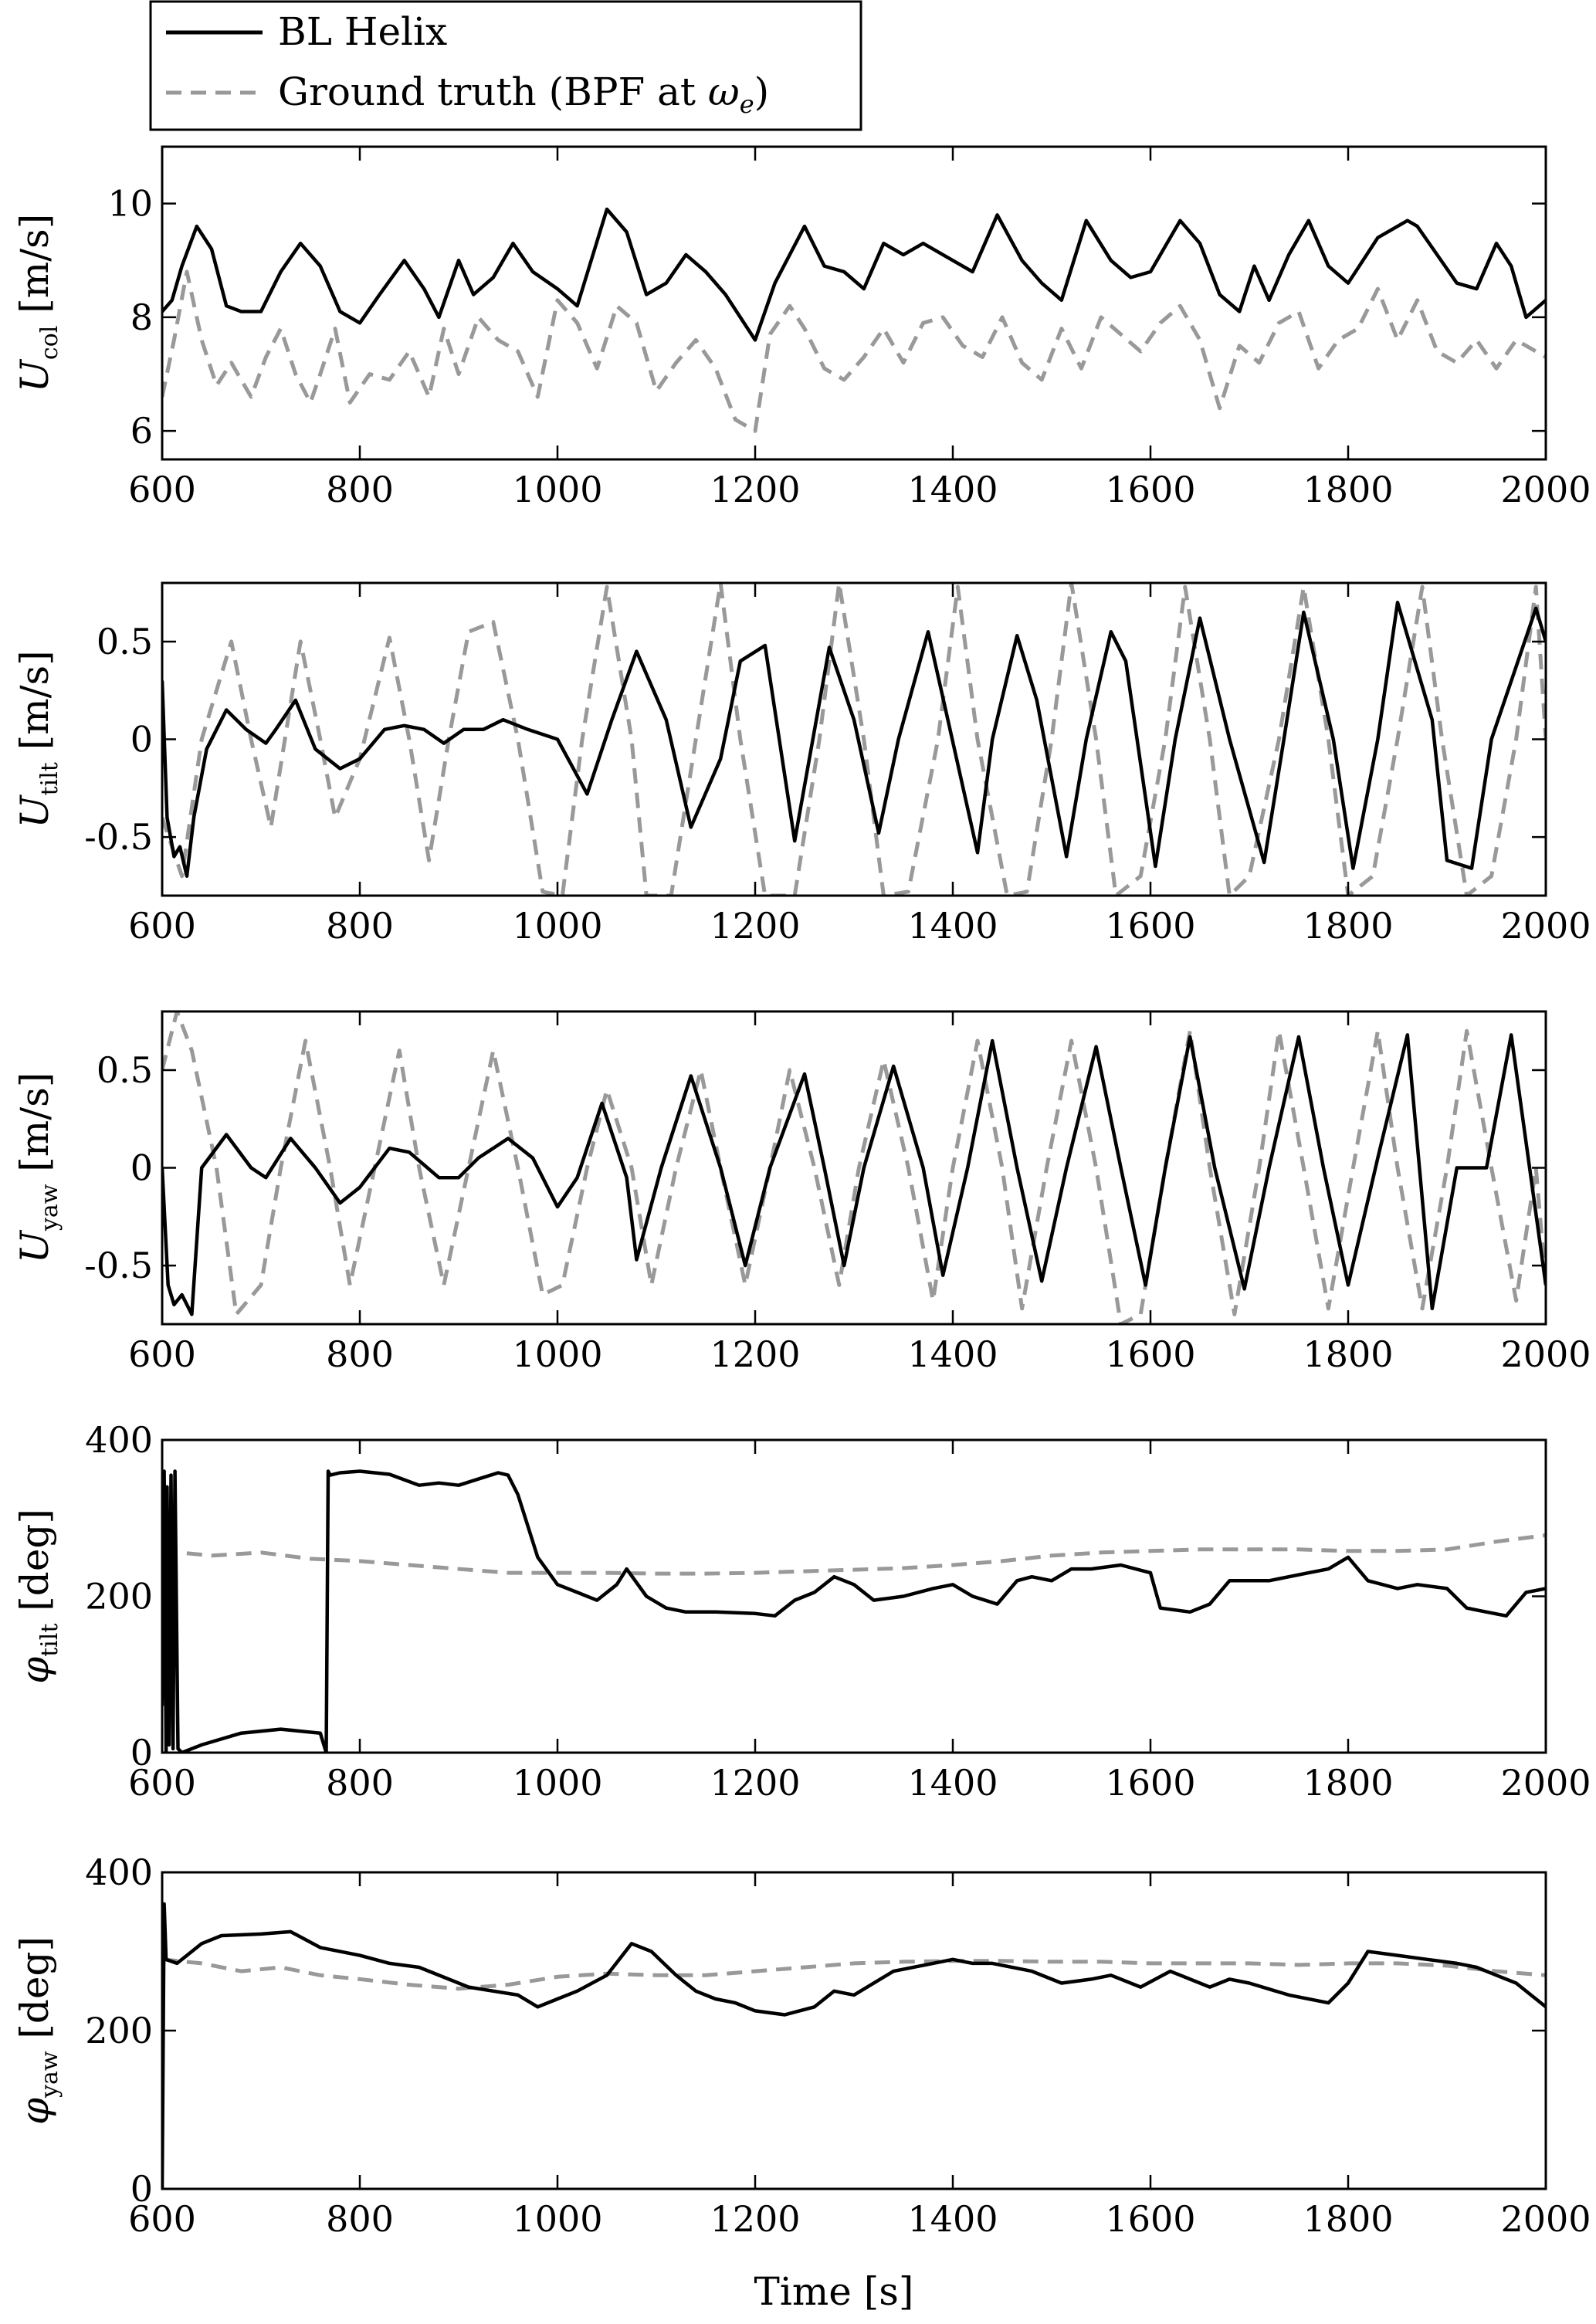  I want to click on series-bl-helix-phi-yaw, so click(854, 2045).